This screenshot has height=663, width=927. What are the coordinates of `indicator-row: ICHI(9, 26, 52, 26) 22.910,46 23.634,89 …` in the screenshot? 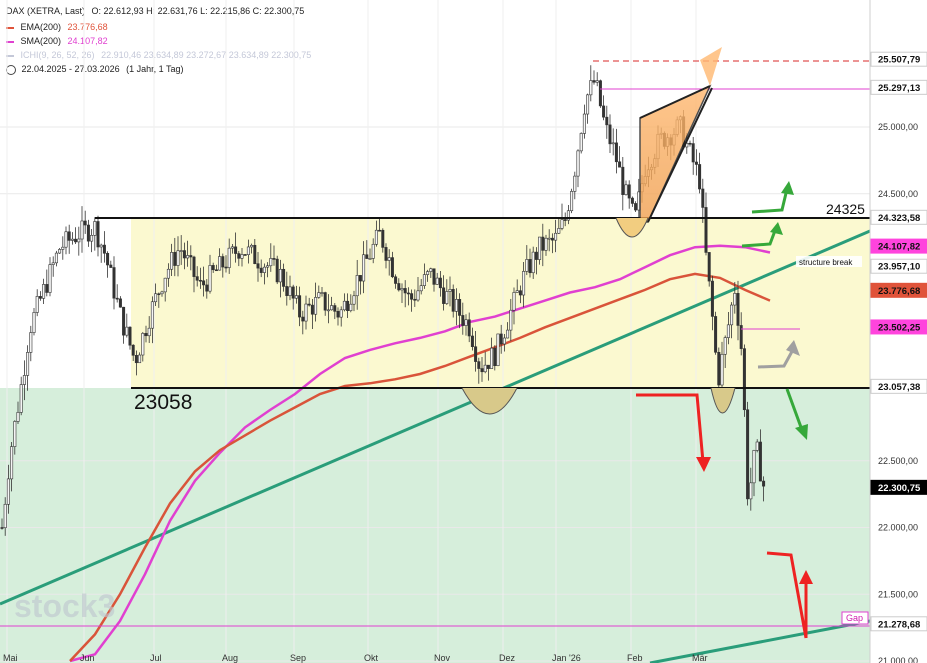 It's located at (158, 55).